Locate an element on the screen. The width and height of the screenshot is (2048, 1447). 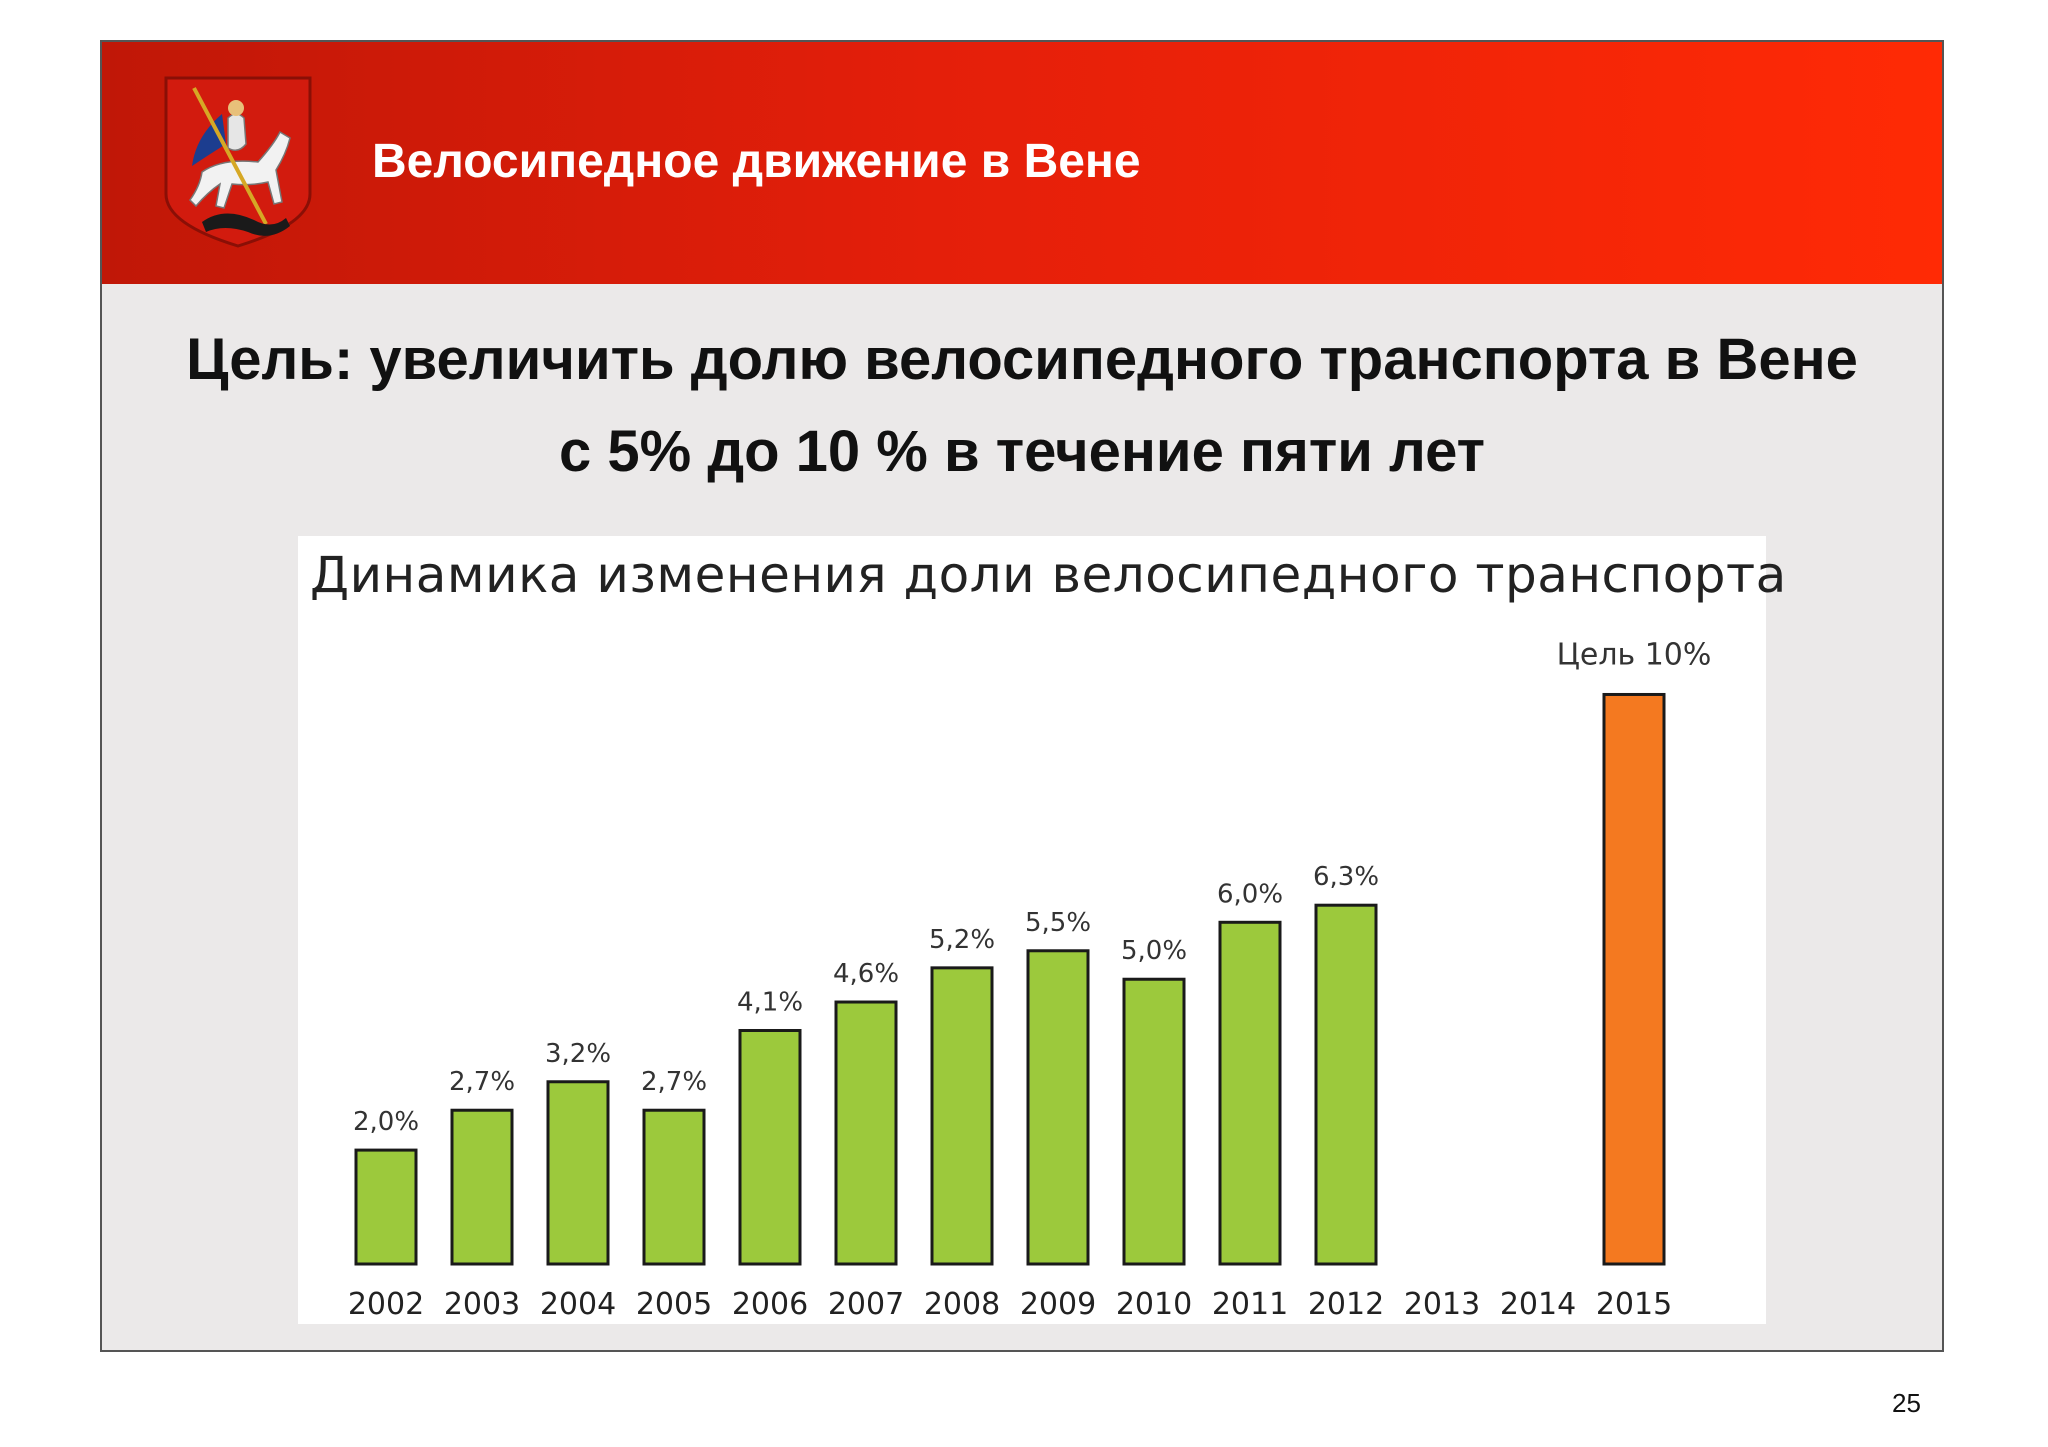
bar-2012 is located at coordinates (1346, 1084).